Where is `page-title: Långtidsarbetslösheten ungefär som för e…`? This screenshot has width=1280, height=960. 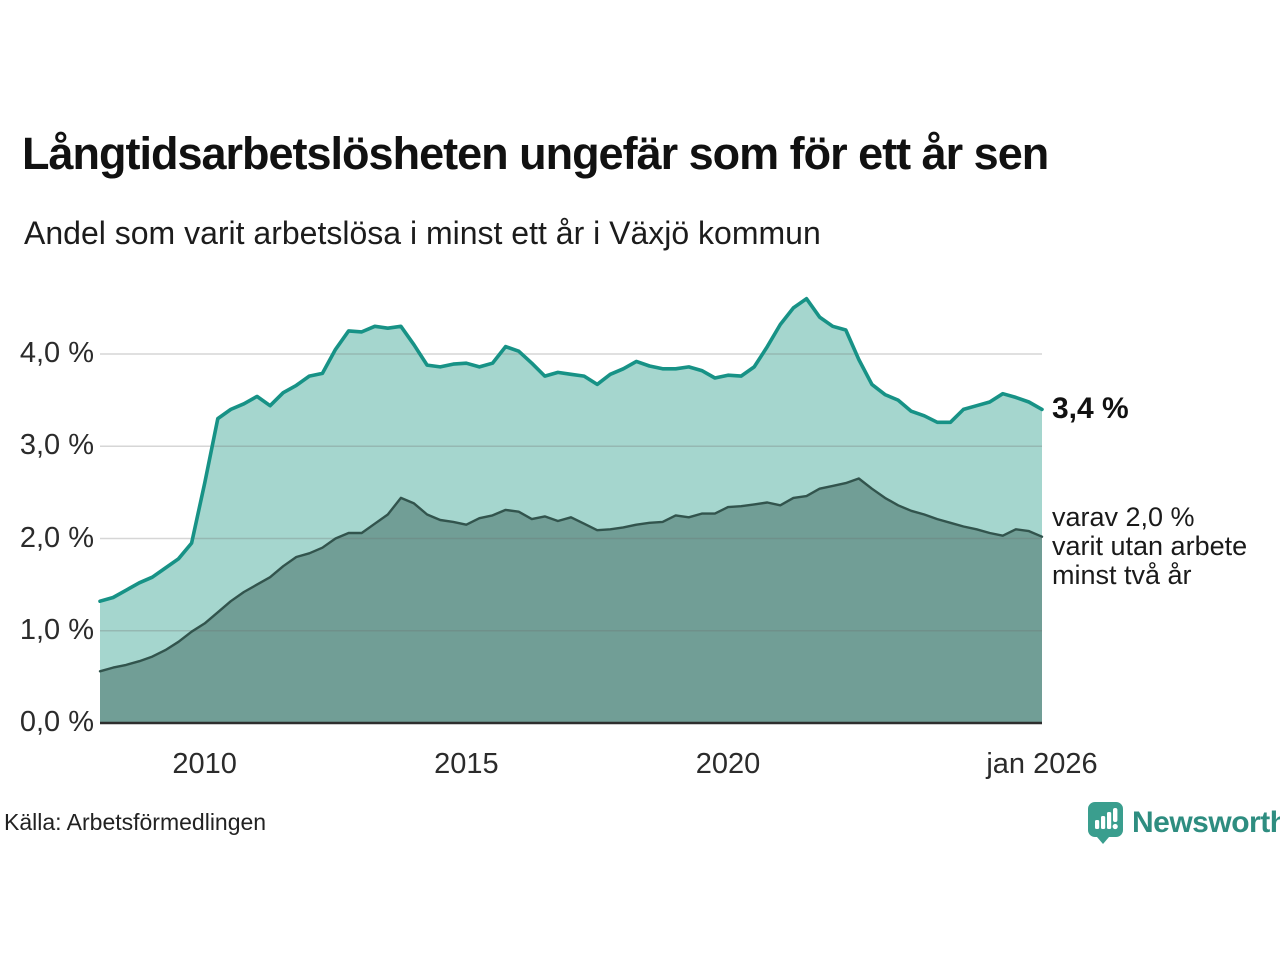 page-title: Långtidsarbetslösheten ungefär som för e… is located at coordinates (535, 153).